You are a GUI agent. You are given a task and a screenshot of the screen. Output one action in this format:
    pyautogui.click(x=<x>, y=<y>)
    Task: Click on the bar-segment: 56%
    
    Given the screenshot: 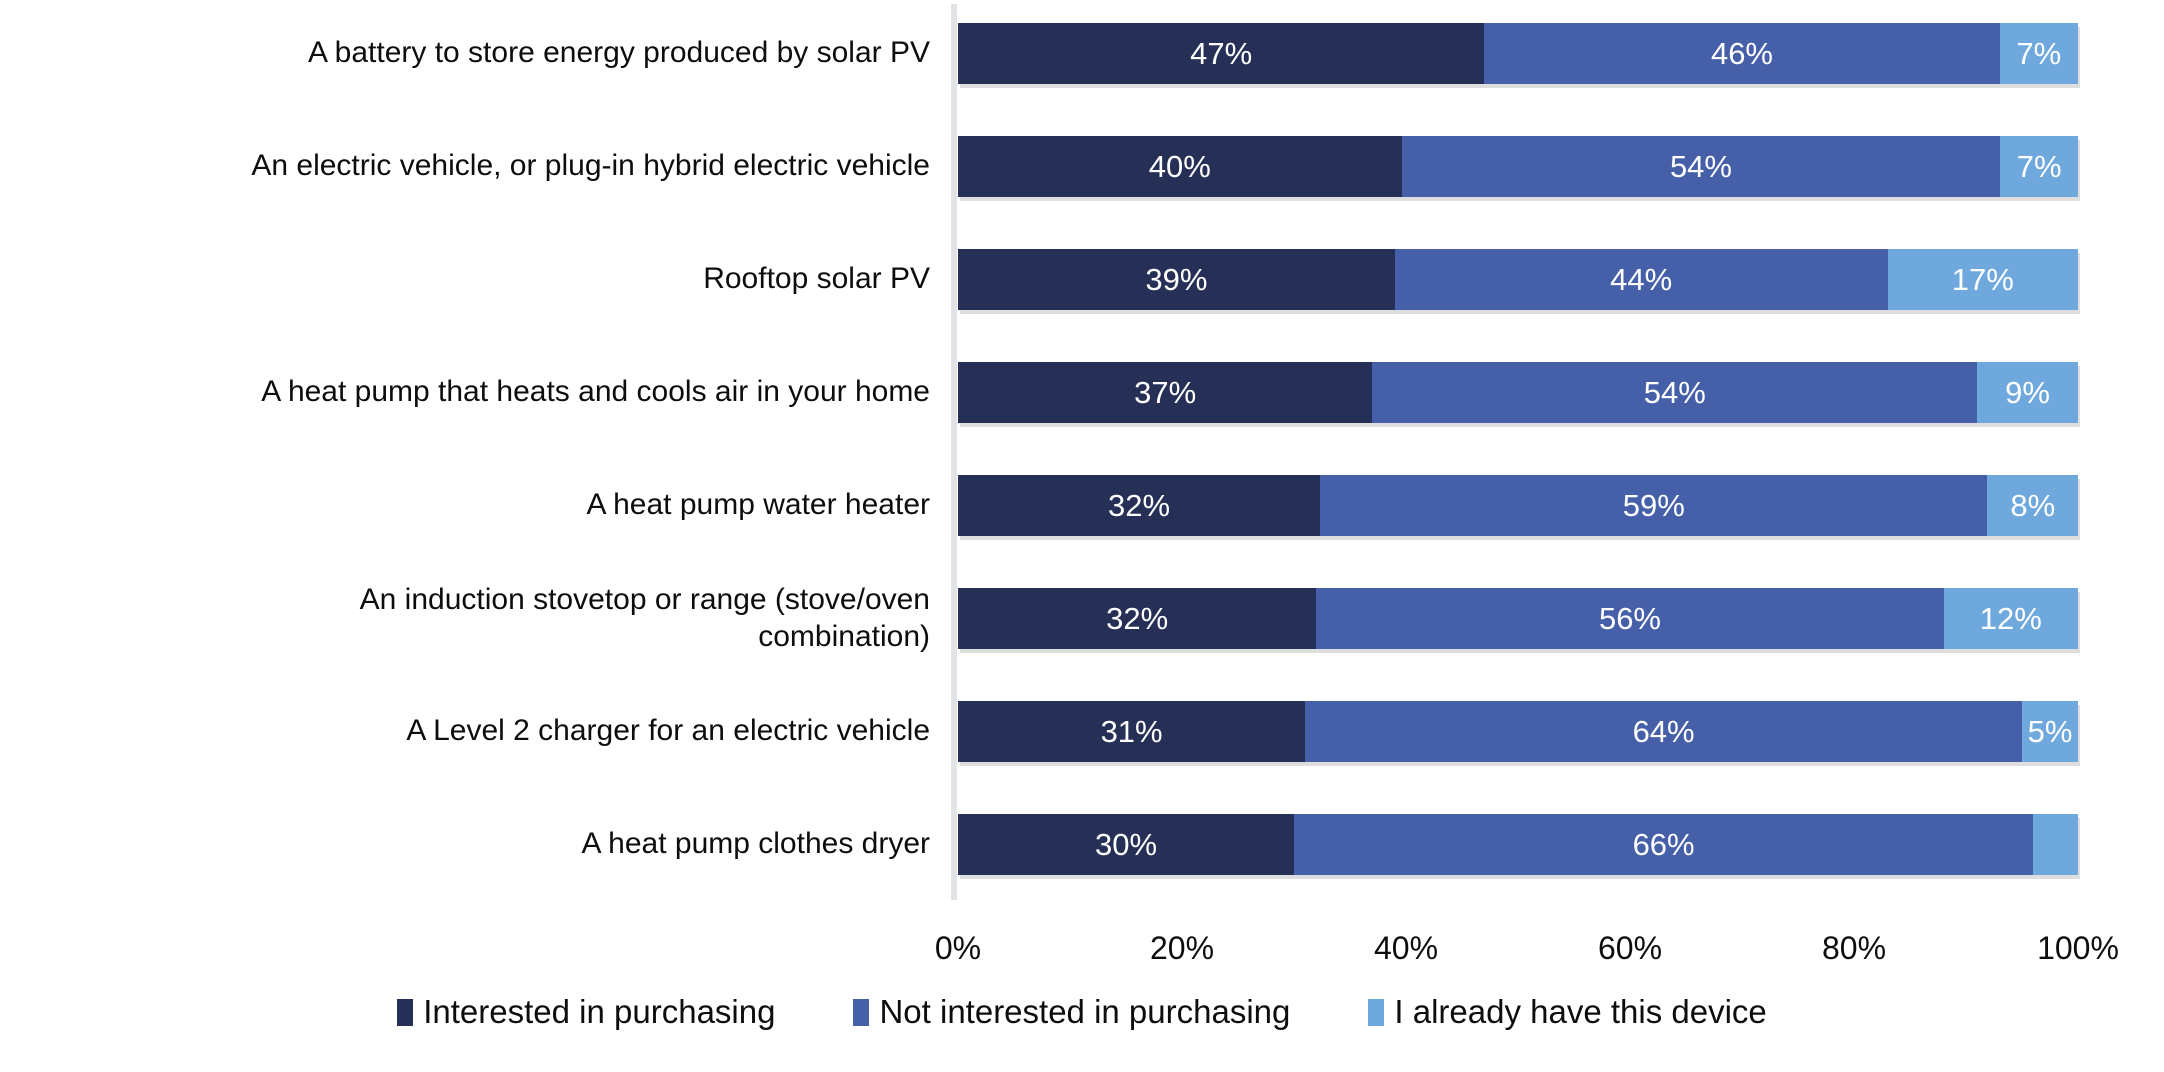 What is the action you would take?
    pyautogui.click(x=1630, y=618)
    